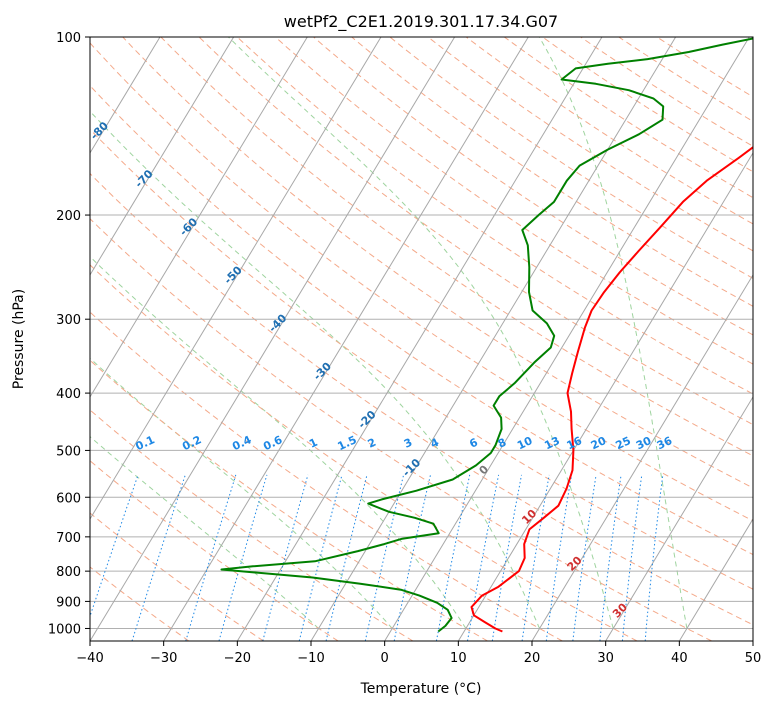 The width and height of the screenshot is (775, 708). I want to click on chart-title: wetPf2_C2E1.2019.301.17.34.G07, so click(421, 22).